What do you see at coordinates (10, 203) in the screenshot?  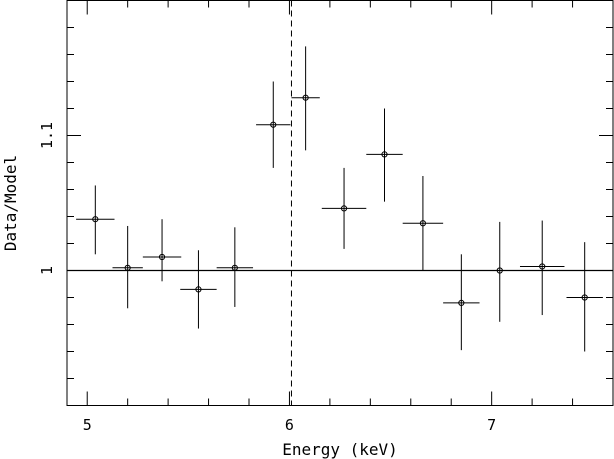 I see `y-axis-label: Data/Model` at bounding box center [10, 203].